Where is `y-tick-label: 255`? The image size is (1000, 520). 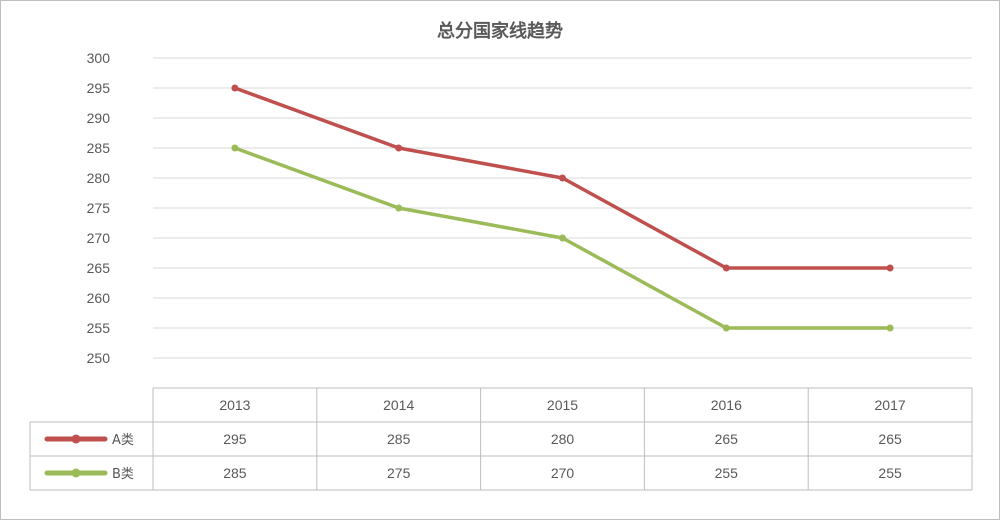 y-tick-label: 255 is located at coordinates (99, 328).